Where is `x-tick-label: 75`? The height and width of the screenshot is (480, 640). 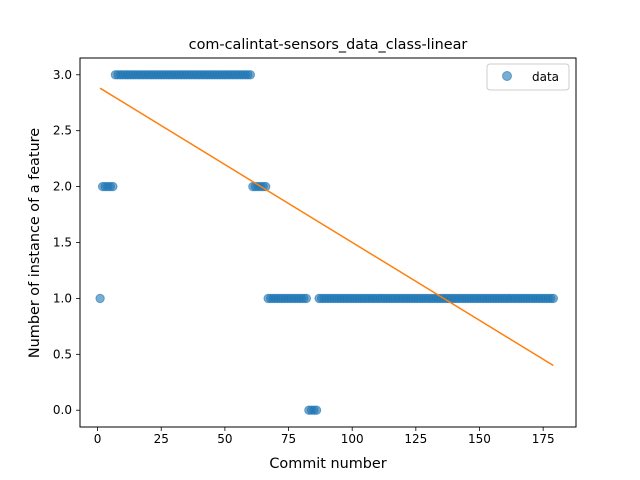 x-tick-label: 75 is located at coordinates (288, 439).